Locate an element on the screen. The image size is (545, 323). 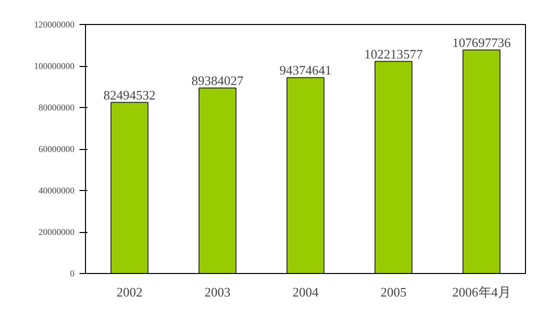
y-tick-label: 60000000 is located at coordinates (56, 149).